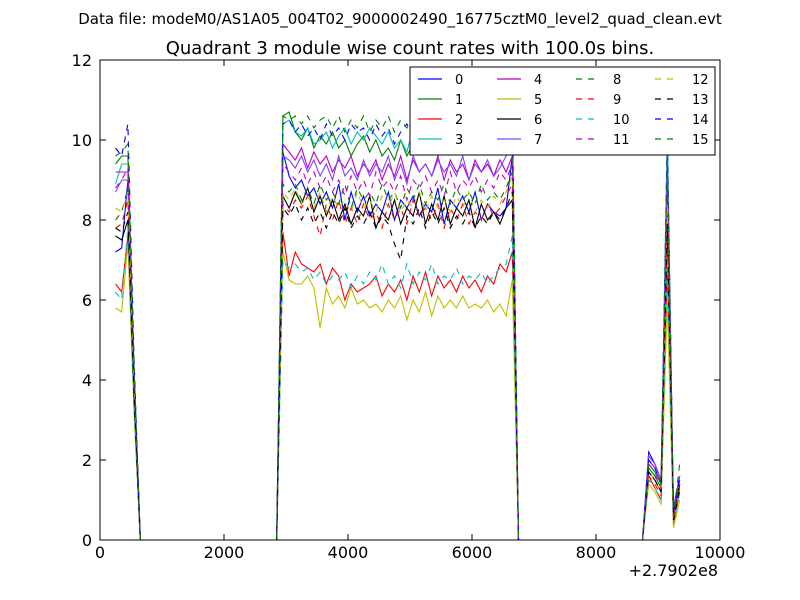  What do you see at coordinates (459, 120) in the screenshot?
I see `legend-label-2: 2` at bounding box center [459, 120].